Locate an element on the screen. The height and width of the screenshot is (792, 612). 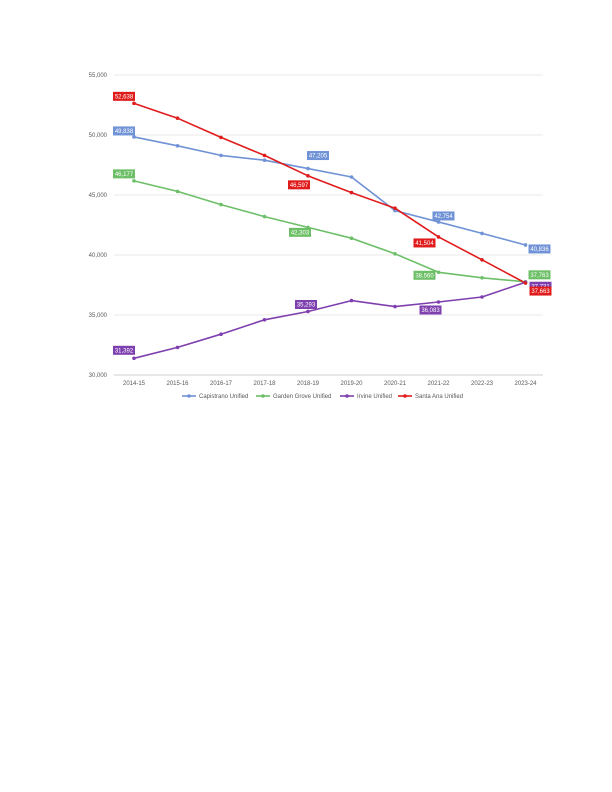
data-label: 42,303 is located at coordinates (300, 233).